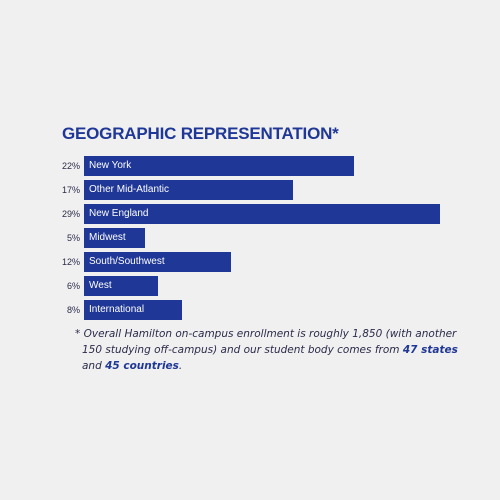 This screenshot has height=500, width=500. What do you see at coordinates (73, 310) in the screenshot?
I see `value-label: 8%` at bounding box center [73, 310].